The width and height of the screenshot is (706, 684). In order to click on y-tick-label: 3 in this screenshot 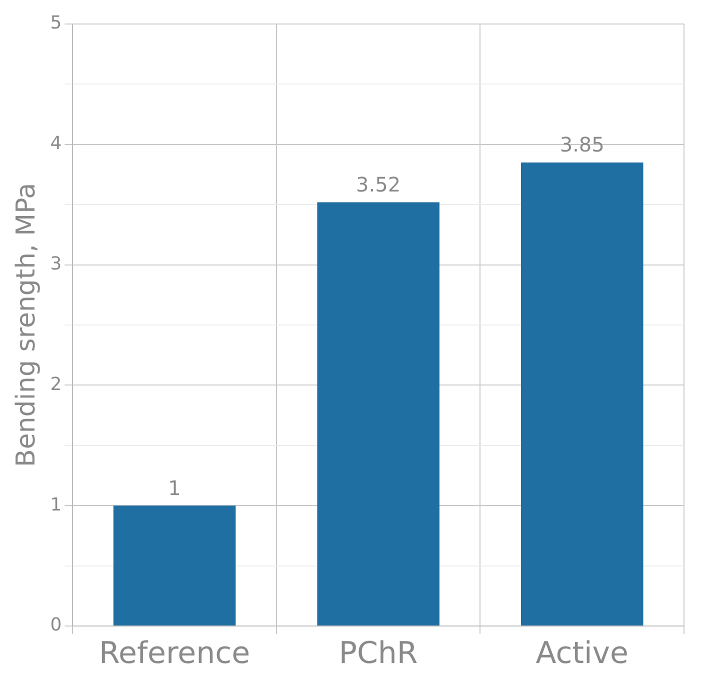, I will do `click(56, 263)`.